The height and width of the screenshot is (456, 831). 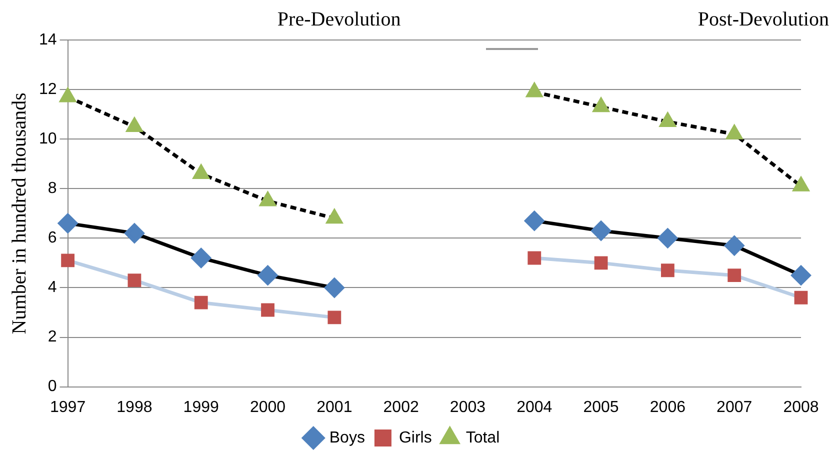 What do you see at coordinates (801, 407) in the screenshot?
I see `x-tick-label: 2008` at bounding box center [801, 407].